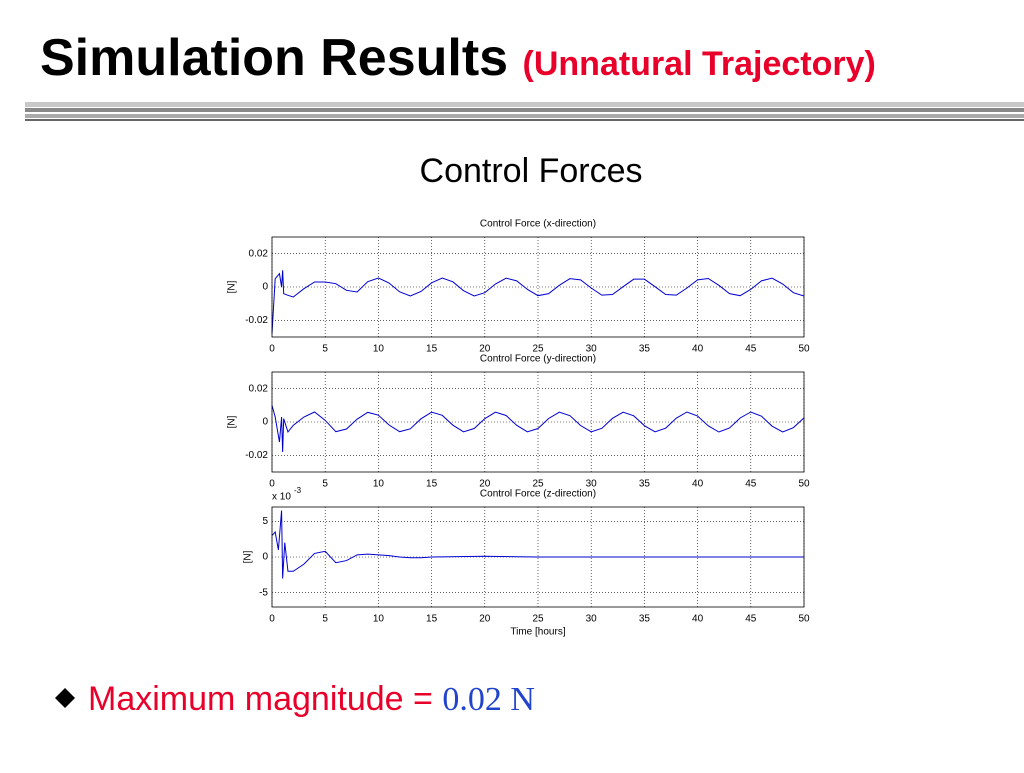 This screenshot has height=773, width=1024. I want to click on bullet-icon, so click(65, 698).